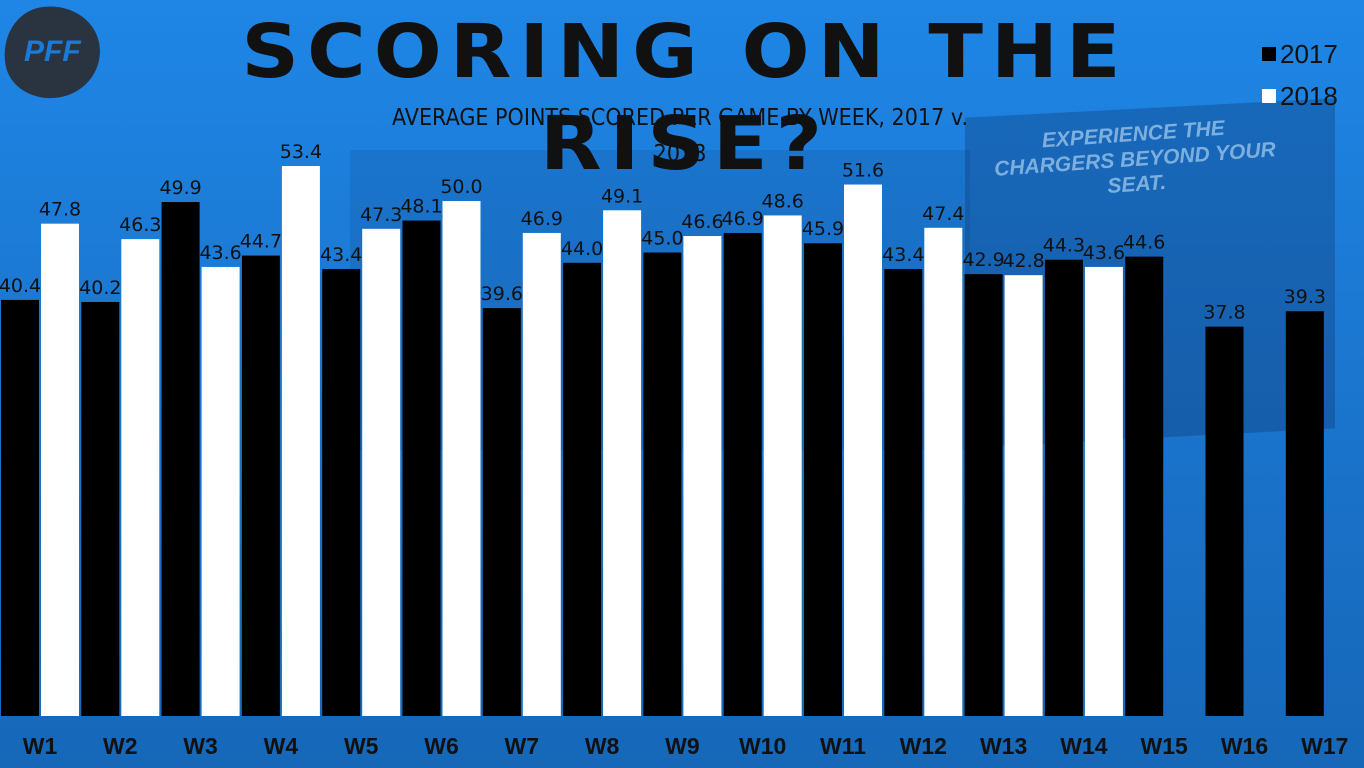  I want to click on bar-2018-w5, so click(381, 472).